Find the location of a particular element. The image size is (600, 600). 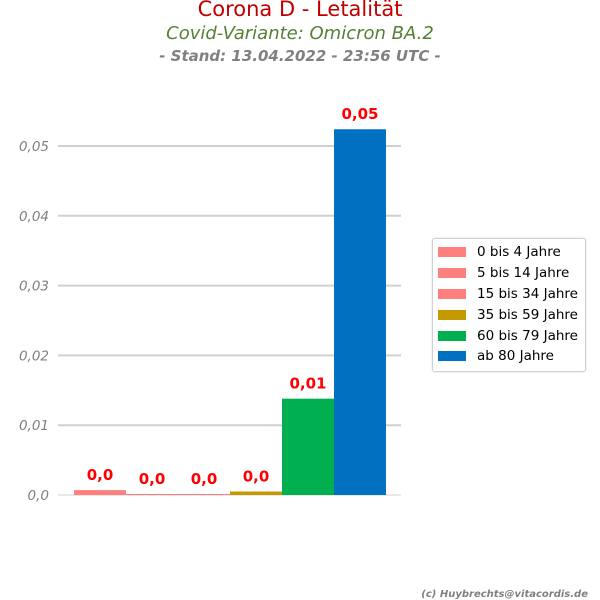

data-label: 0,01 is located at coordinates (307, 384).